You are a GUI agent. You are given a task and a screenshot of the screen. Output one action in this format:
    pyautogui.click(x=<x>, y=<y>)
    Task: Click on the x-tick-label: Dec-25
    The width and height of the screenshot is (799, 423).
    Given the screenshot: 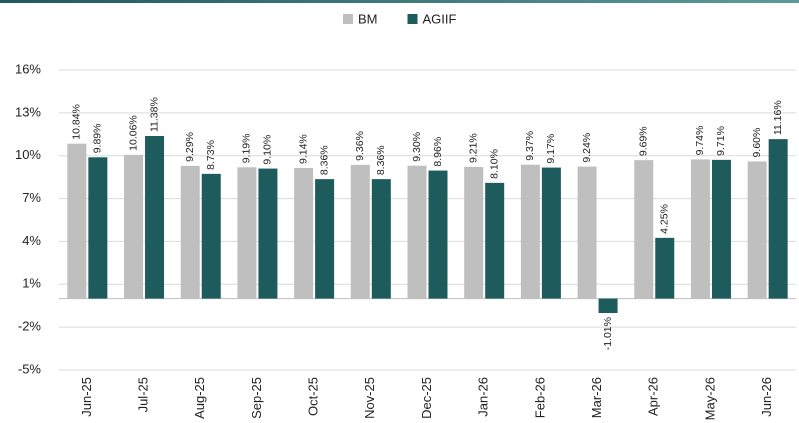 What is the action you would take?
    pyautogui.click(x=426, y=398)
    